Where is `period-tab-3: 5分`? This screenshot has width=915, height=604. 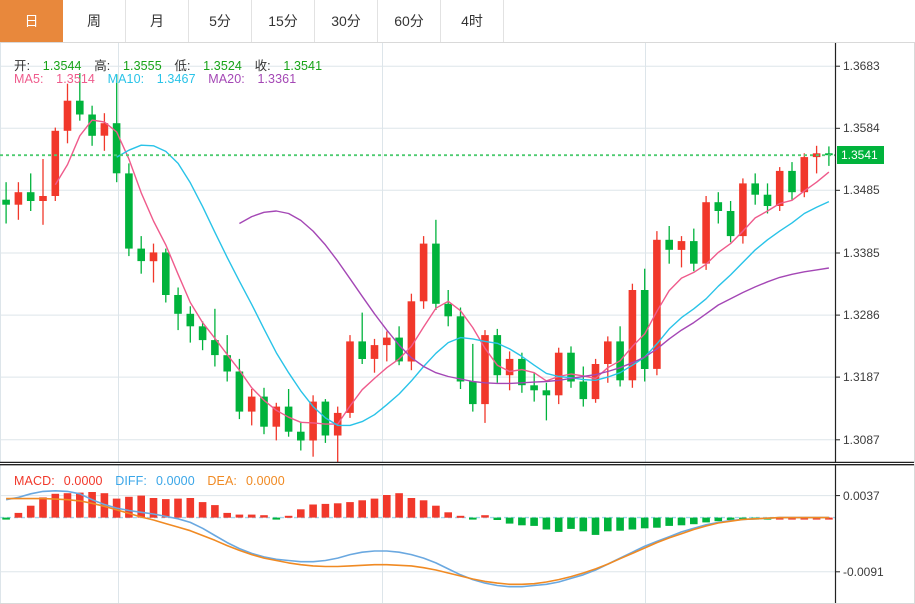
period-tab-3: 5分 is located at coordinates (220, 21).